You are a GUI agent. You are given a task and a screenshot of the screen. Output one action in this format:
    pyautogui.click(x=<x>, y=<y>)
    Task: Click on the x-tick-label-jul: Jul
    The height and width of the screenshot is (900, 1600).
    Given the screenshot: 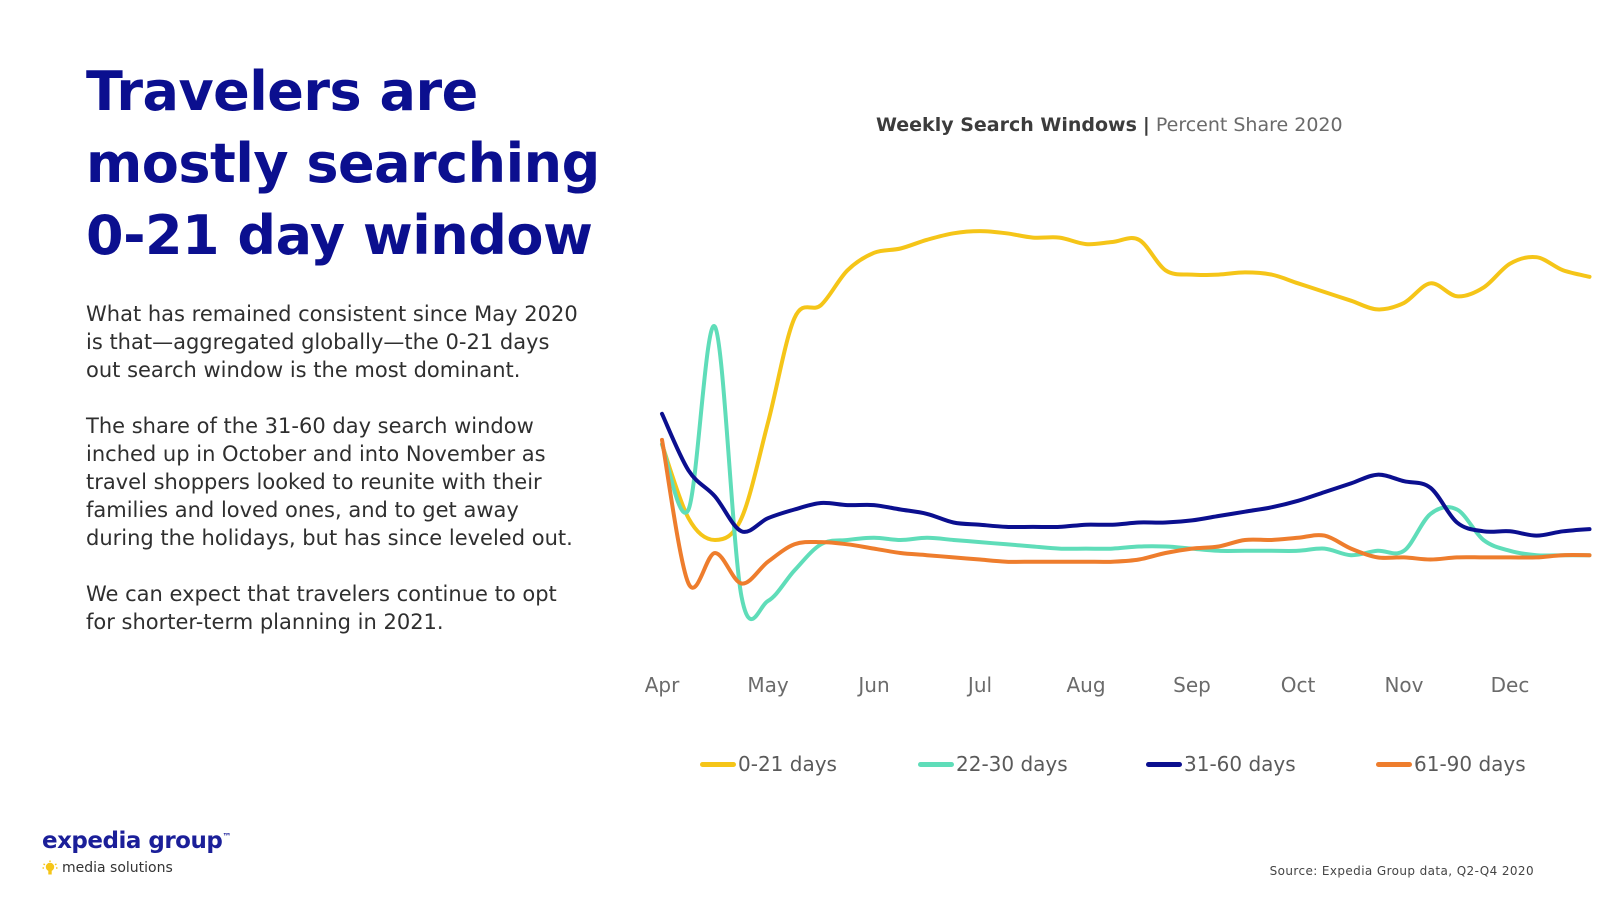 What is the action you would take?
    pyautogui.click(x=979, y=685)
    